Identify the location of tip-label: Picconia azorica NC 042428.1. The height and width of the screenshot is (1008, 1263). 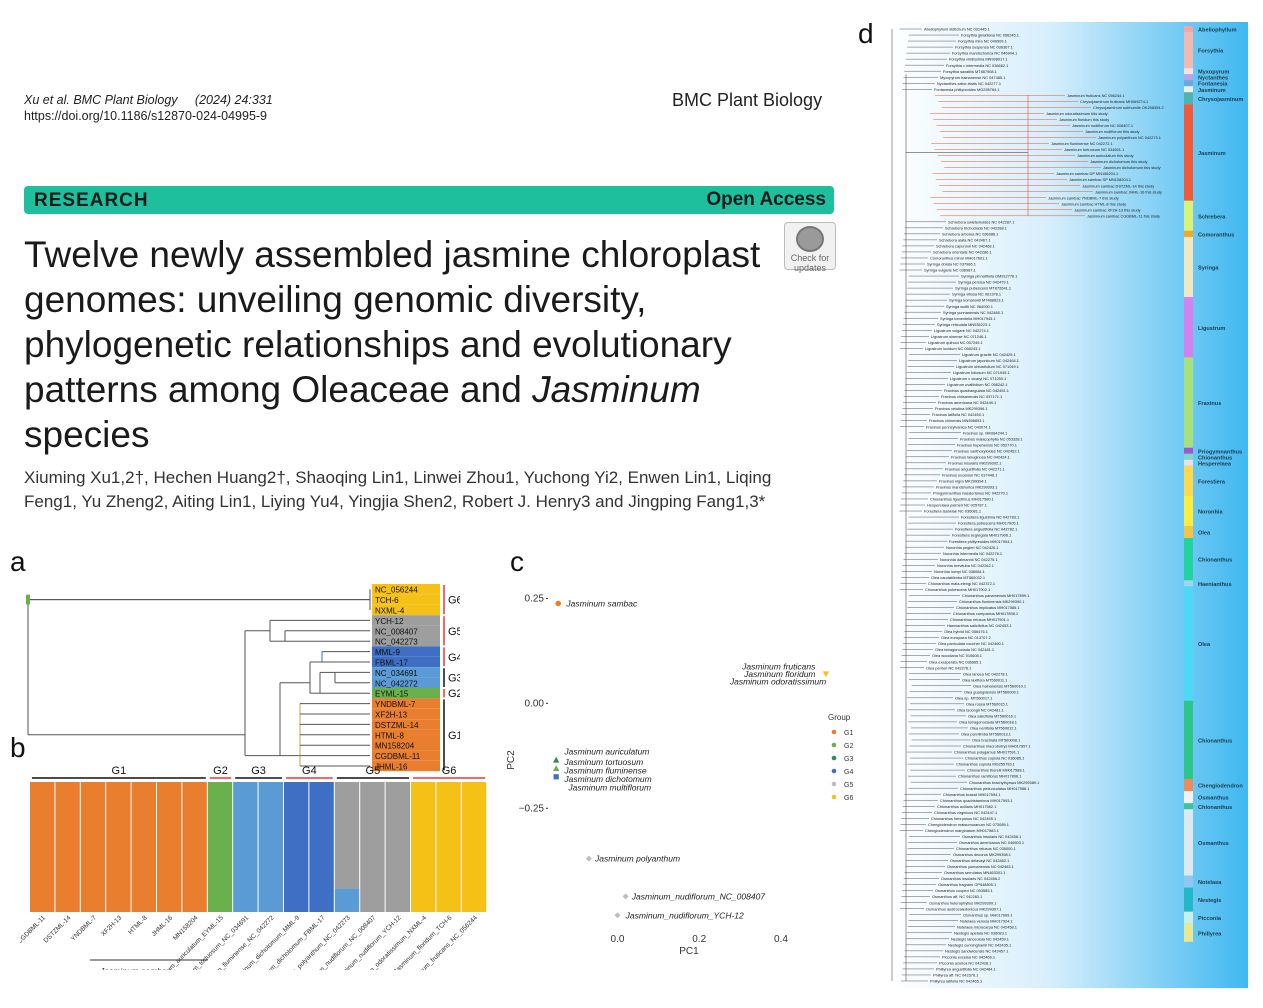
(965, 963).